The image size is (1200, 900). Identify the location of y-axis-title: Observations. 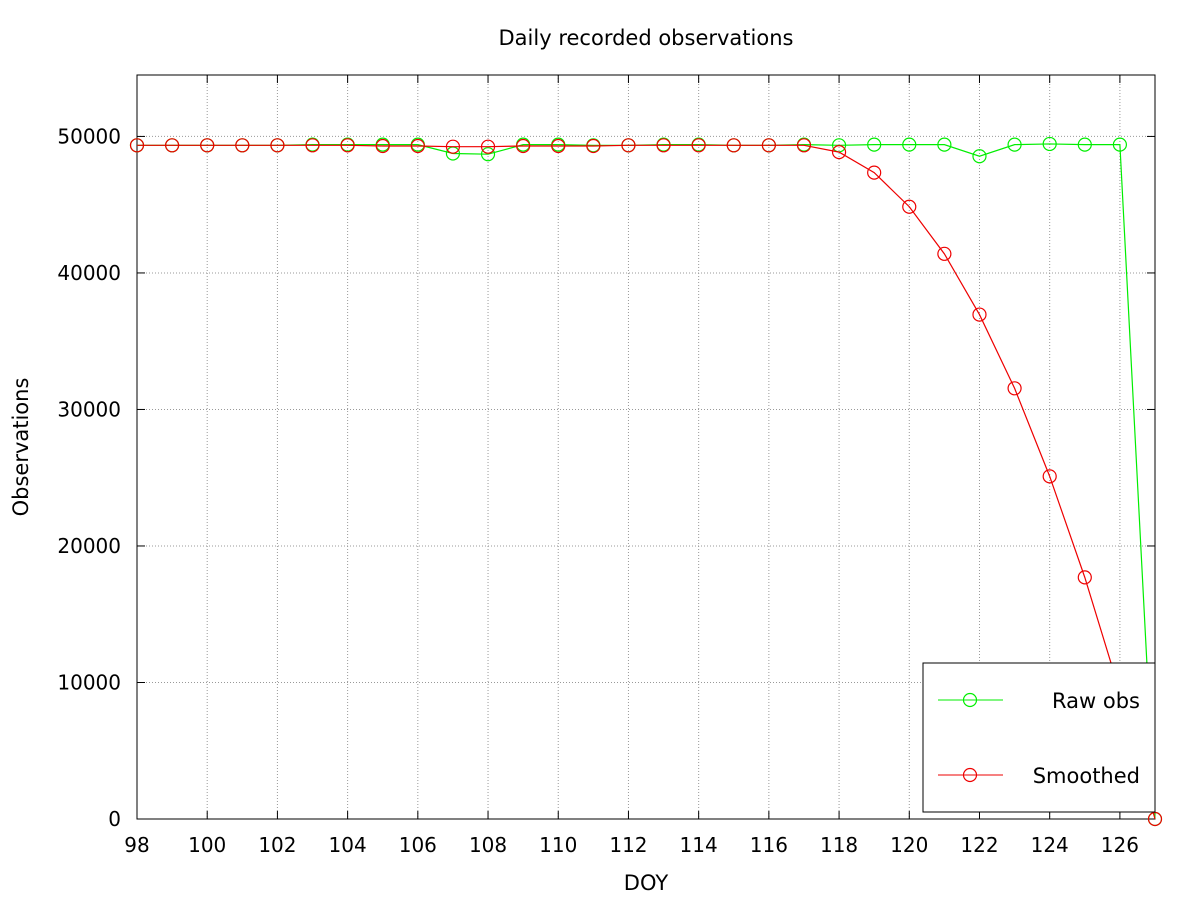
(21, 447).